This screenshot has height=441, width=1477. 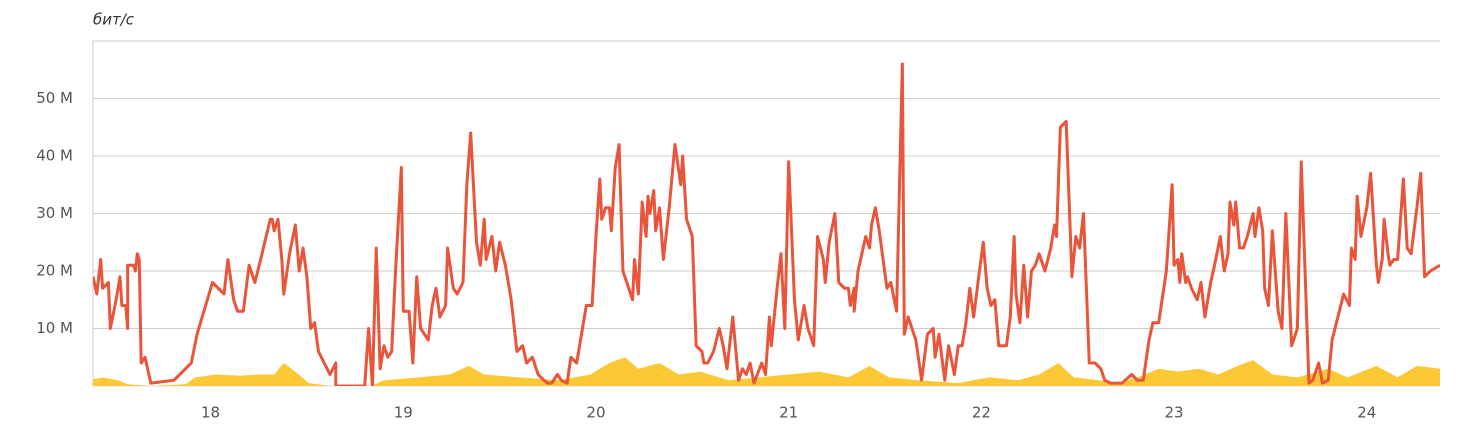 I want to click on y-tick-label: 20 M, so click(x=54, y=271).